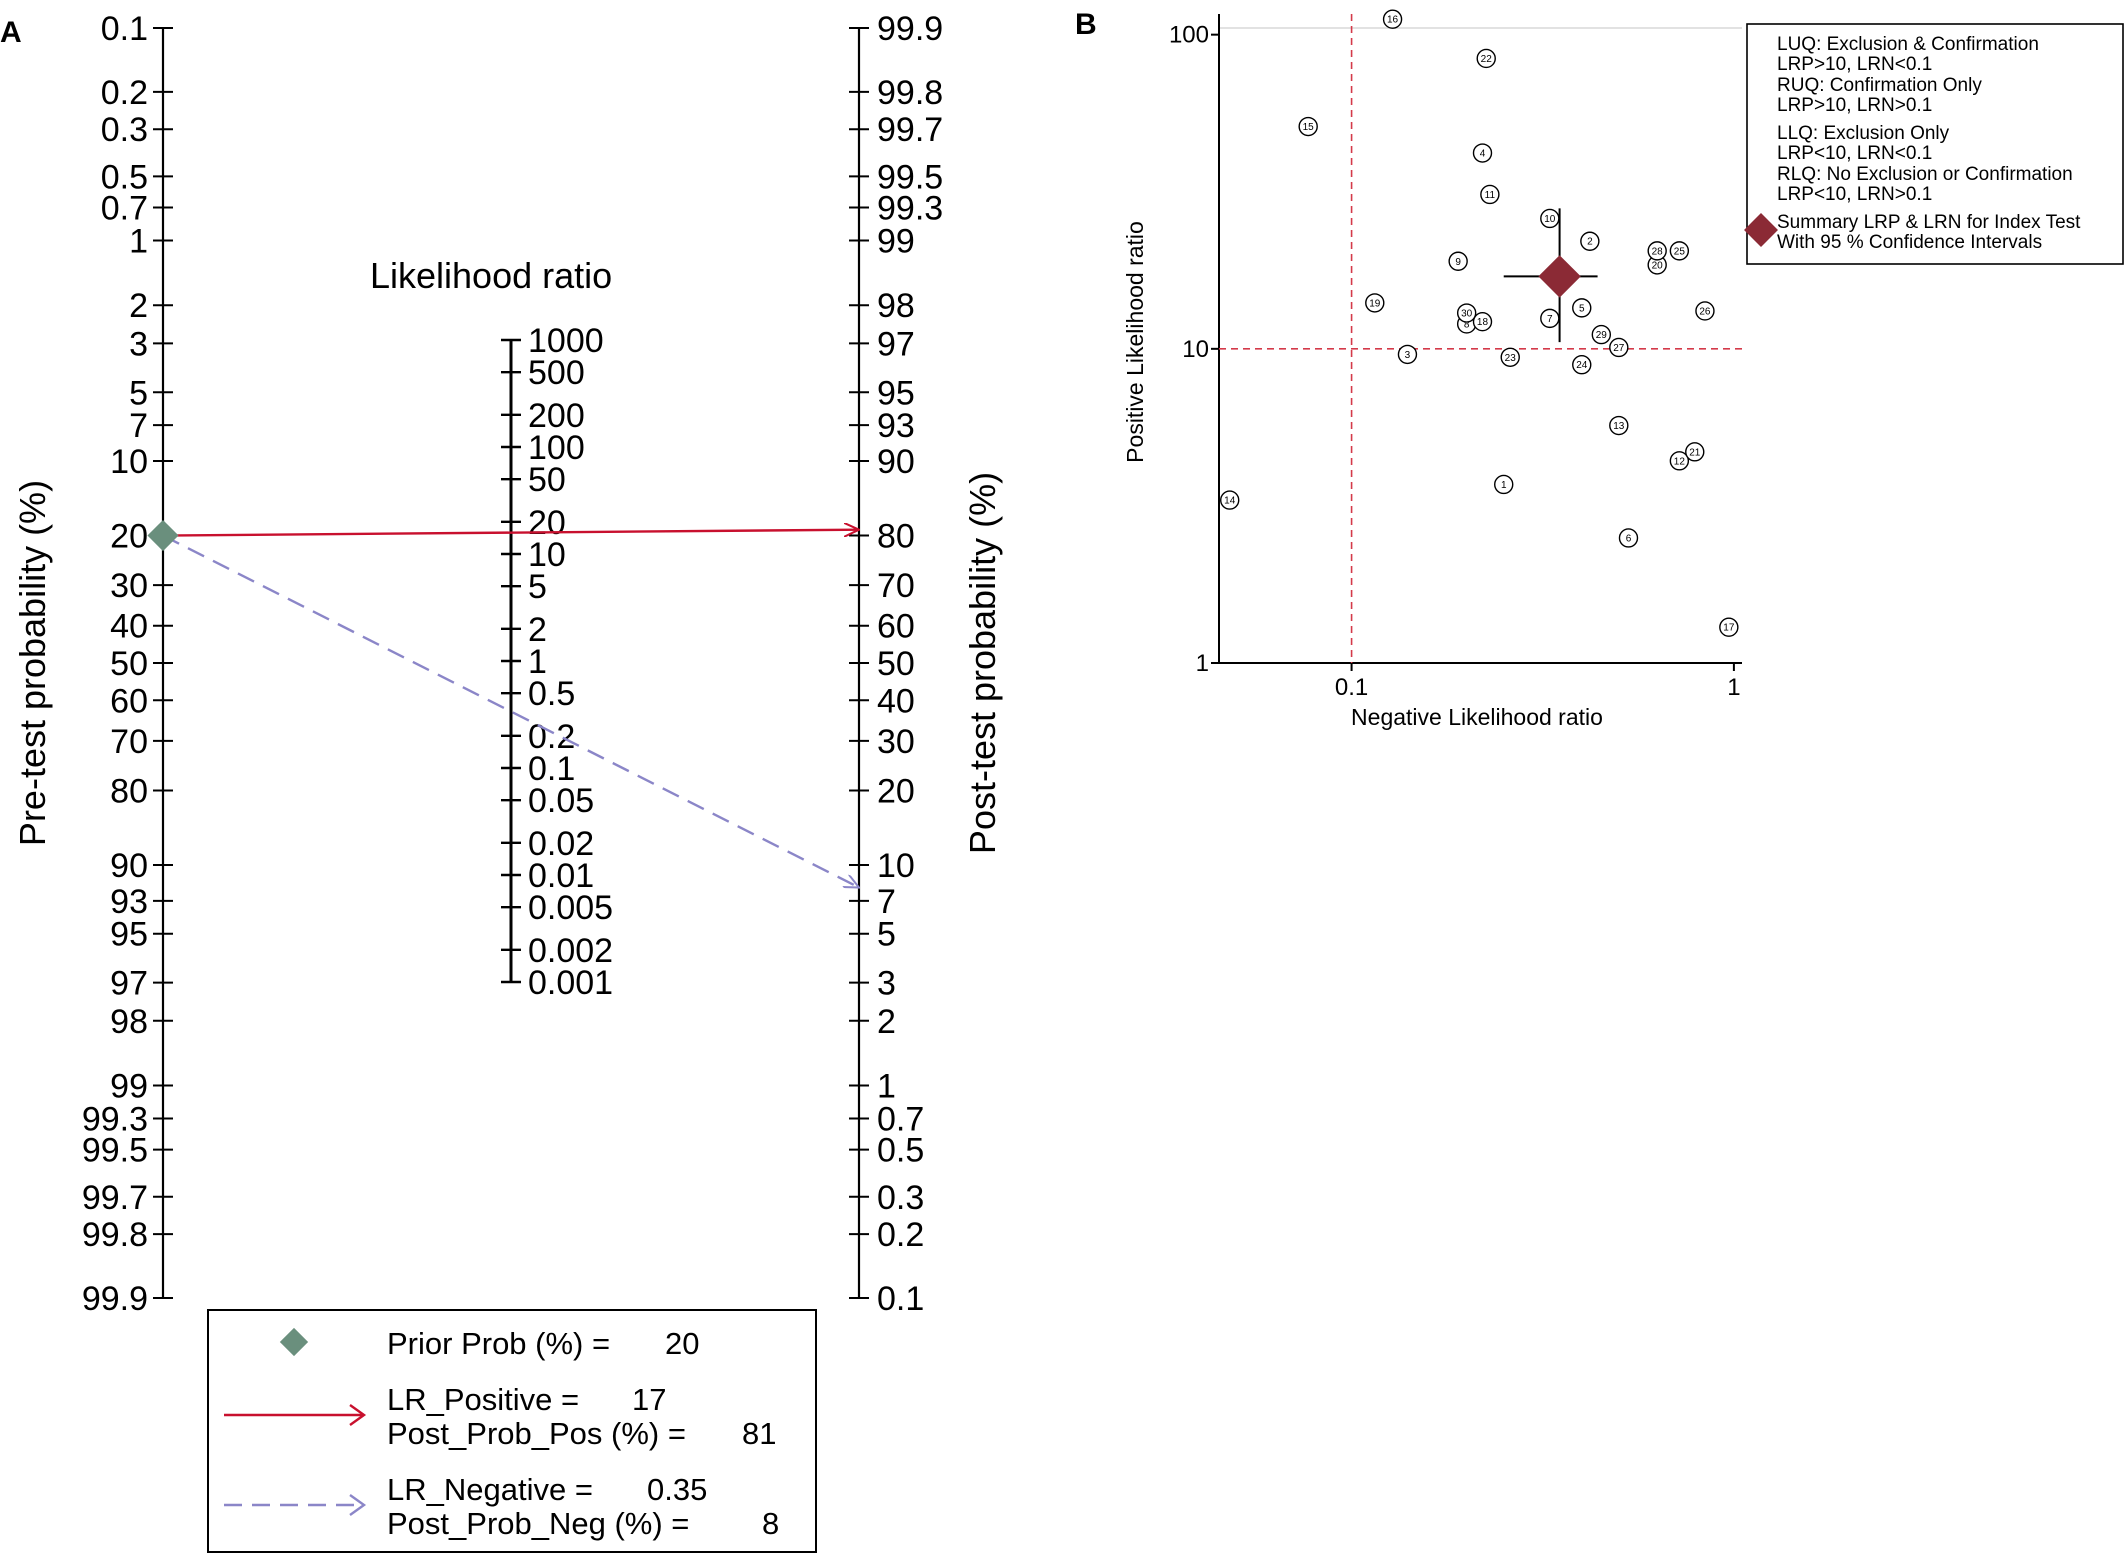 This screenshot has height=1554, width=2128. I want to click on lr-tick-label-7: 5, so click(537, 587).